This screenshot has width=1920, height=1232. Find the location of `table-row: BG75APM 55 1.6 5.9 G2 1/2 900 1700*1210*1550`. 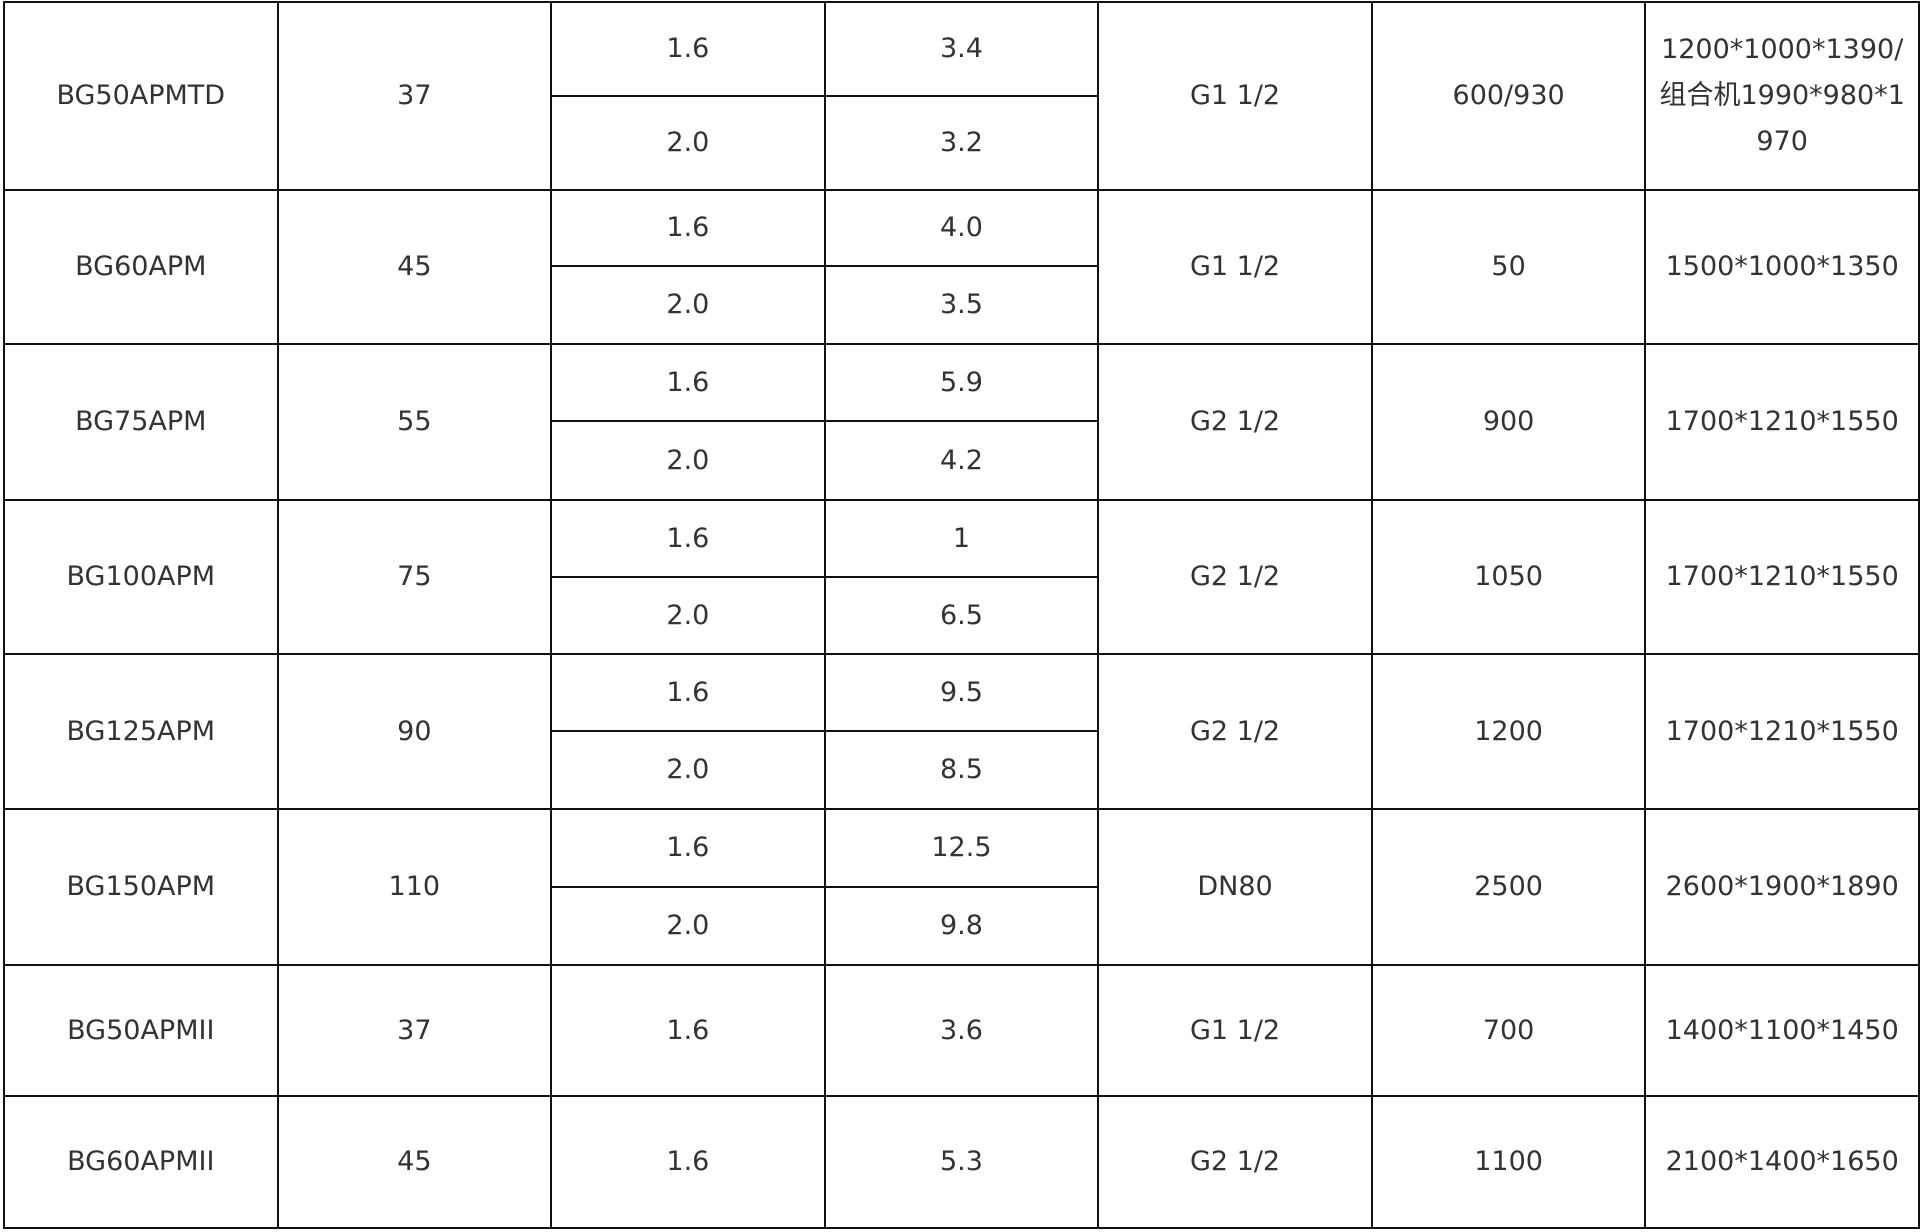

table-row: BG75APM 55 1.6 5.9 G2 1/2 900 1700*1210*1550 is located at coordinates (961, 422).